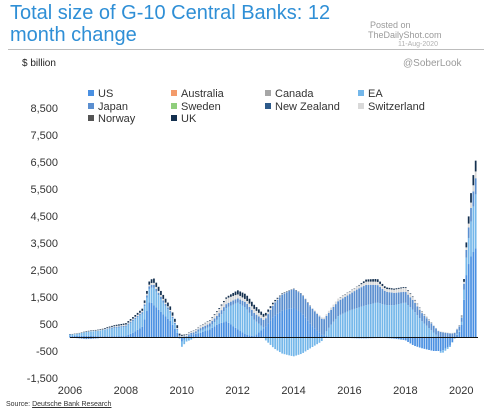  I want to click on x-tick-label: 2012, so click(237, 391).